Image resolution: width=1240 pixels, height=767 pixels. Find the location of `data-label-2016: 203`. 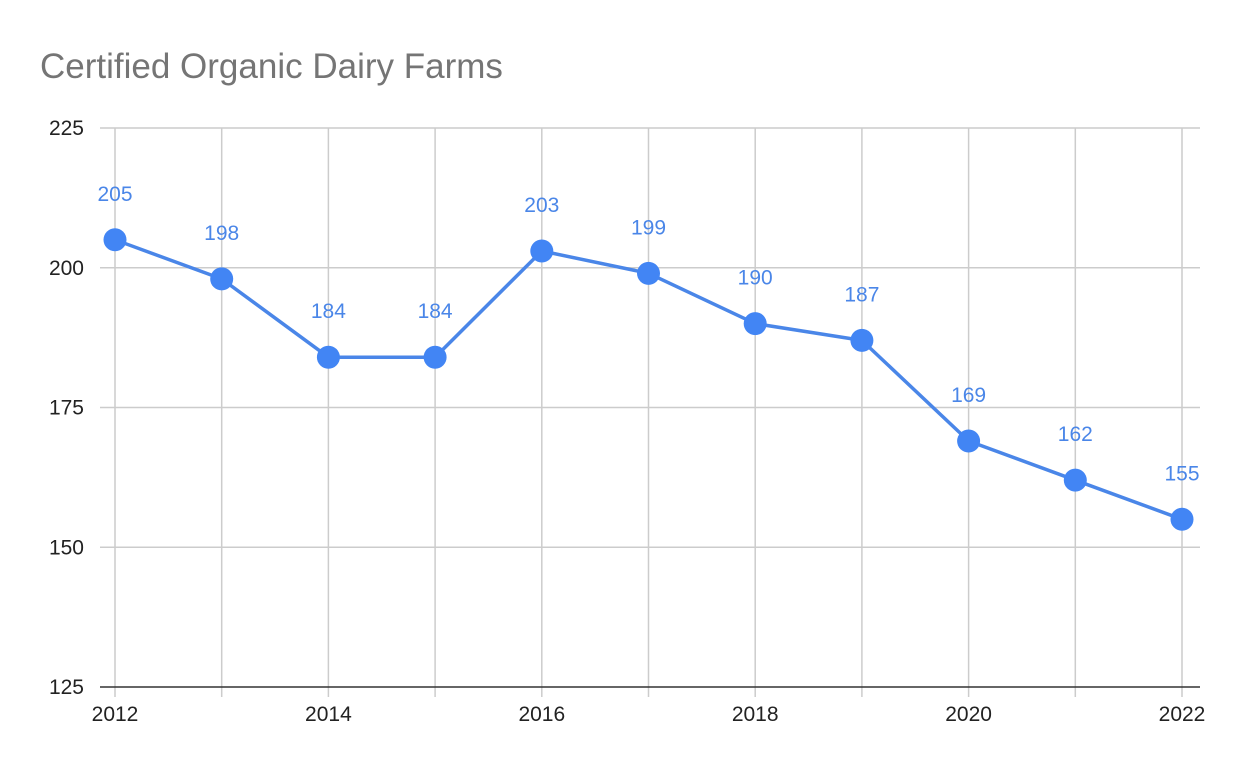

data-label-2016: 203 is located at coordinates (541, 205).